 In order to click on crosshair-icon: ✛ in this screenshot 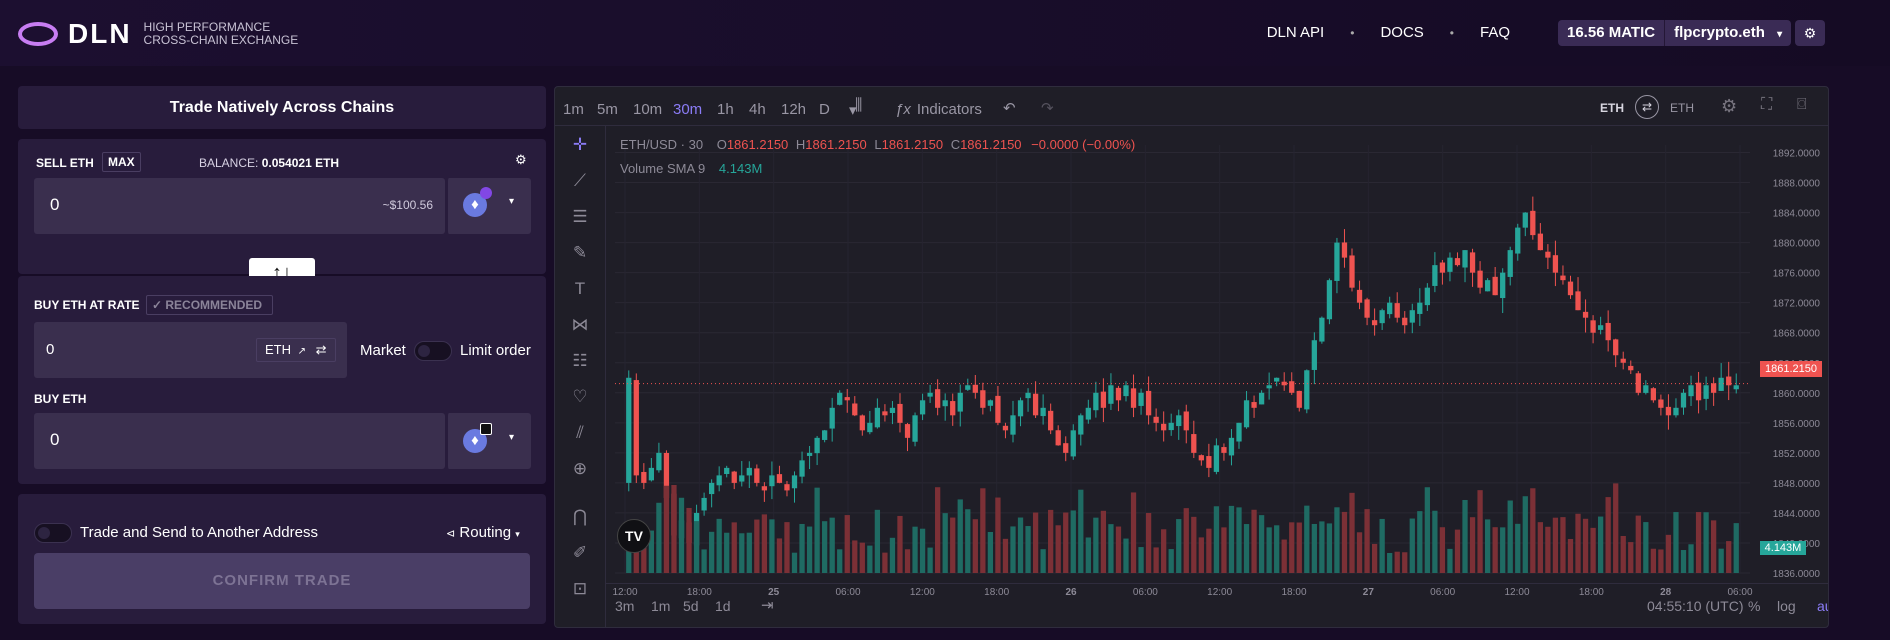, I will do `click(580, 144)`.